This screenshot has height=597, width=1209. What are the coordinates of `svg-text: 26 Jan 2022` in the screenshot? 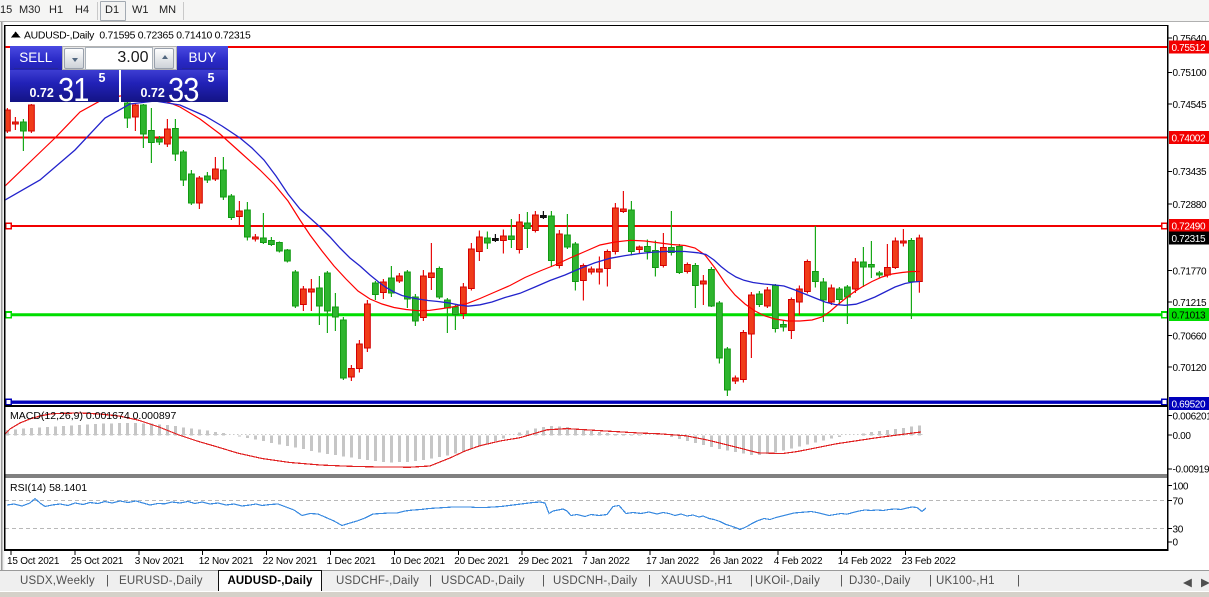 It's located at (736, 561).